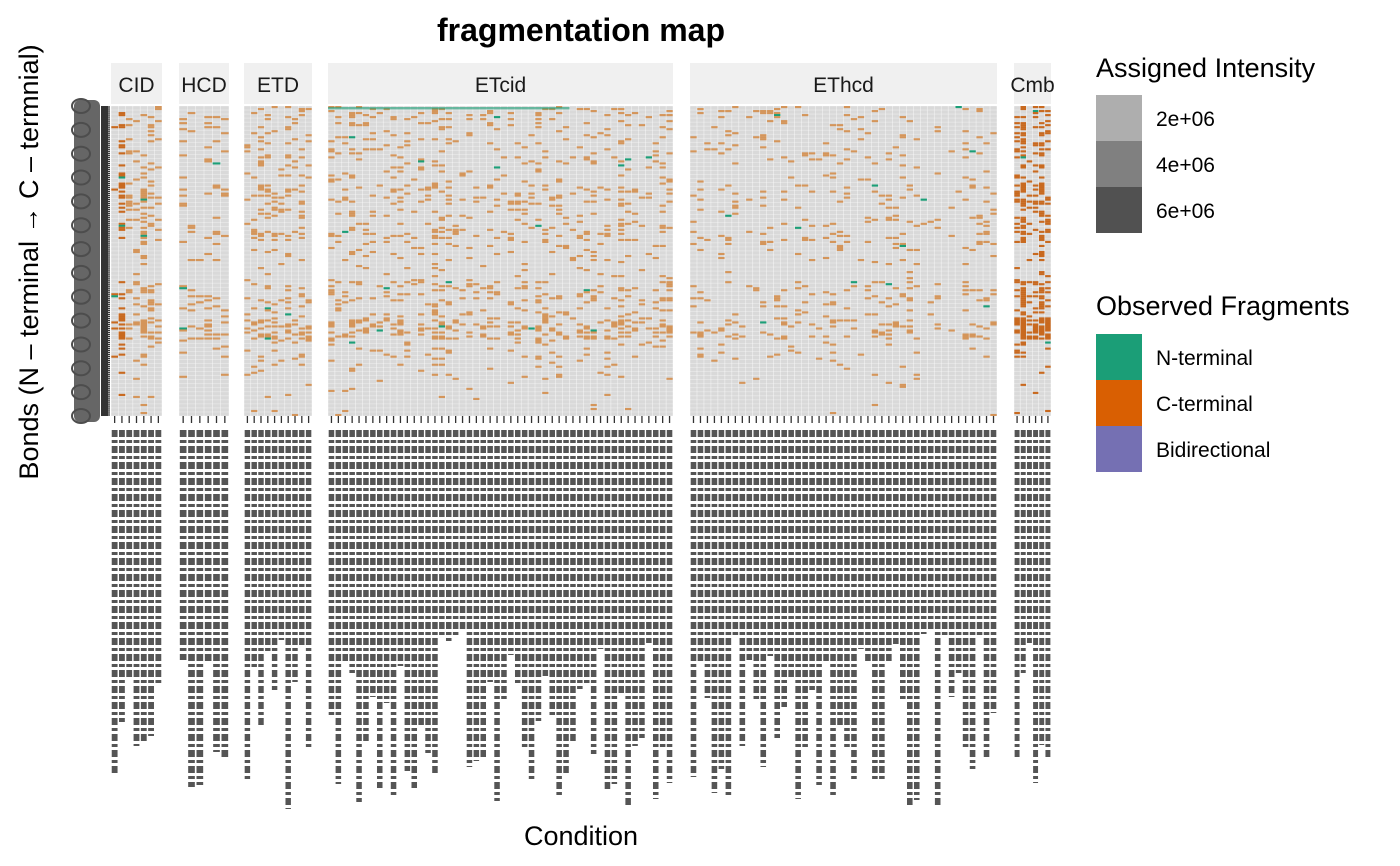 This screenshot has height=866, width=1400. I want to click on legend-intensity-label-1: 2e+06, so click(1185, 119).